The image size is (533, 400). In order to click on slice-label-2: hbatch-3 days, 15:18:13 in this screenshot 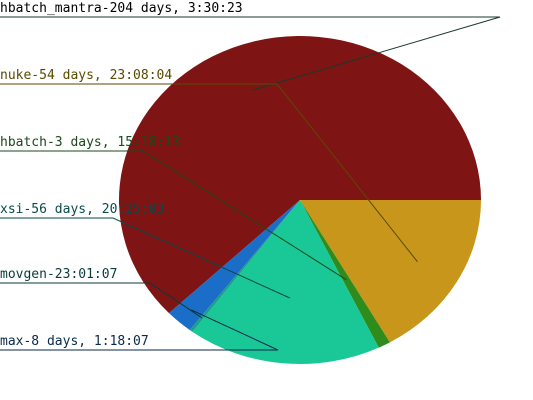, I will do `click(90, 142)`.